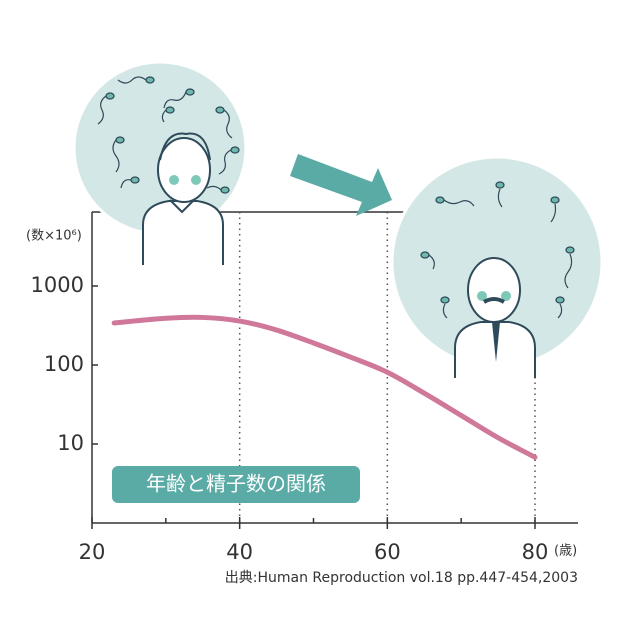  What do you see at coordinates (92, 552) in the screenshot?
I see `x-tick-label: 20` at bounding box center [92, 552].